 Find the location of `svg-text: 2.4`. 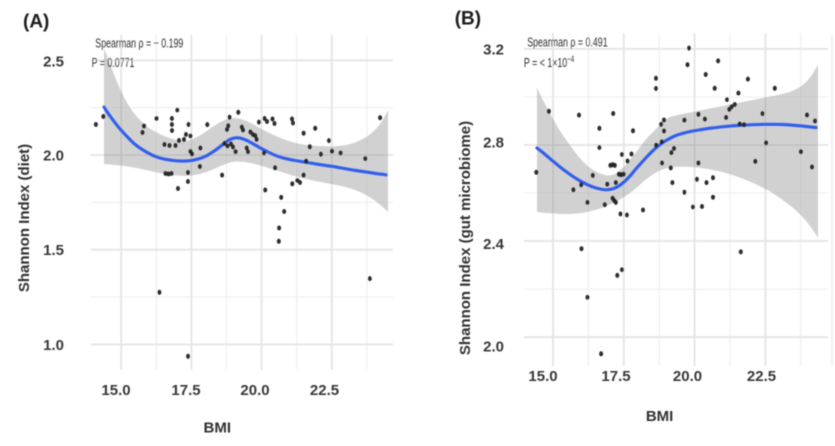

svg-text: 2.4 is located at coordinates (494, 244).